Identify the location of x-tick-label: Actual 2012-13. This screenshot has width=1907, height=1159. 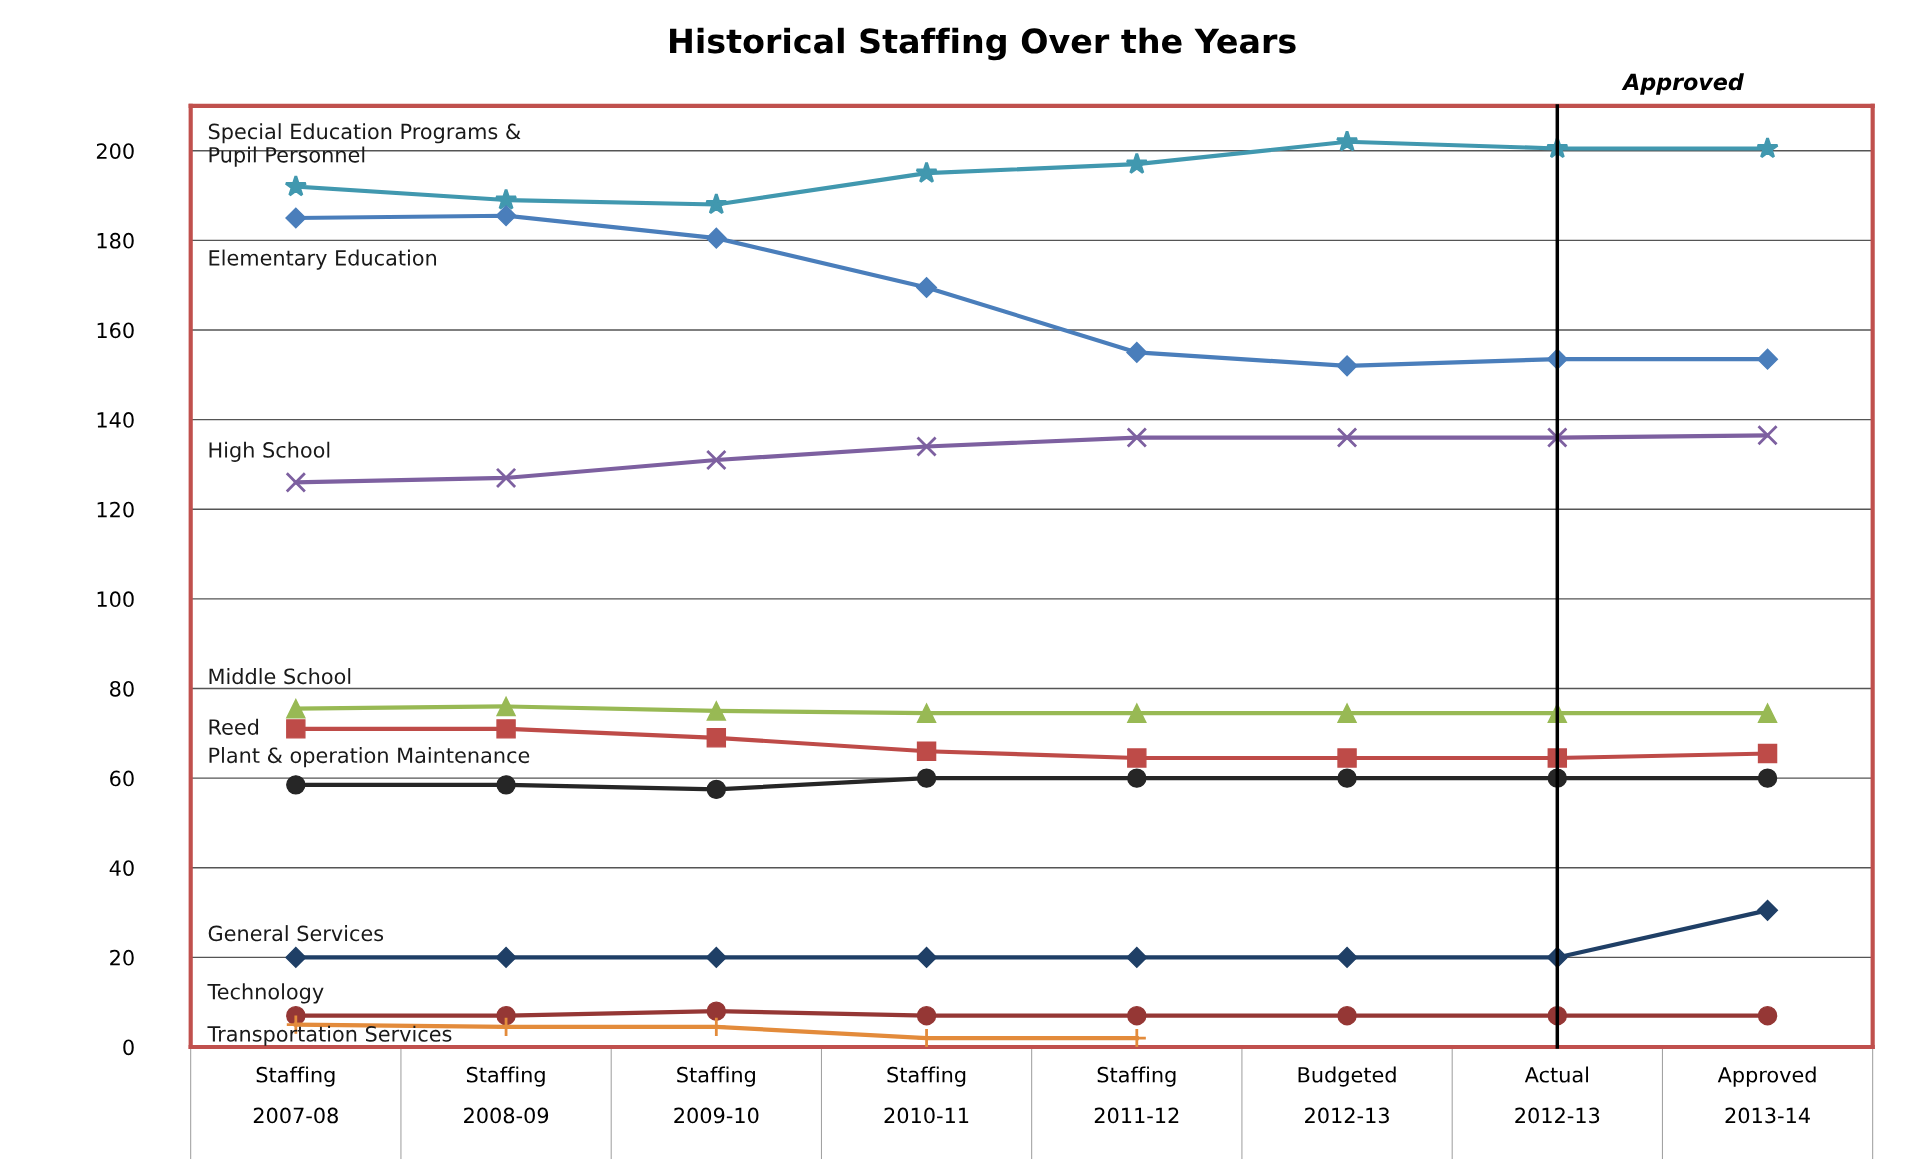
(1557, 1095).